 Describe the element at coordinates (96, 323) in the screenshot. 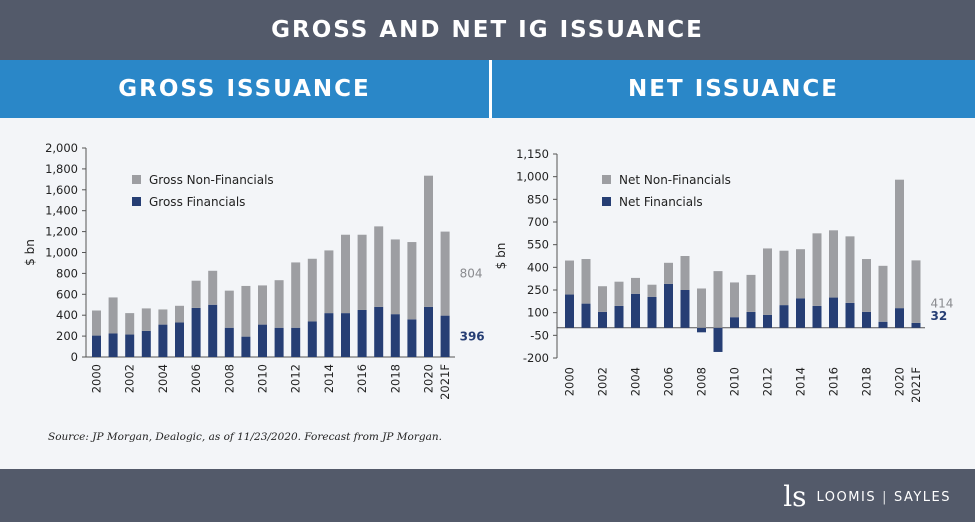

I see `gross-bar-nonfinancials-2000` at that location.